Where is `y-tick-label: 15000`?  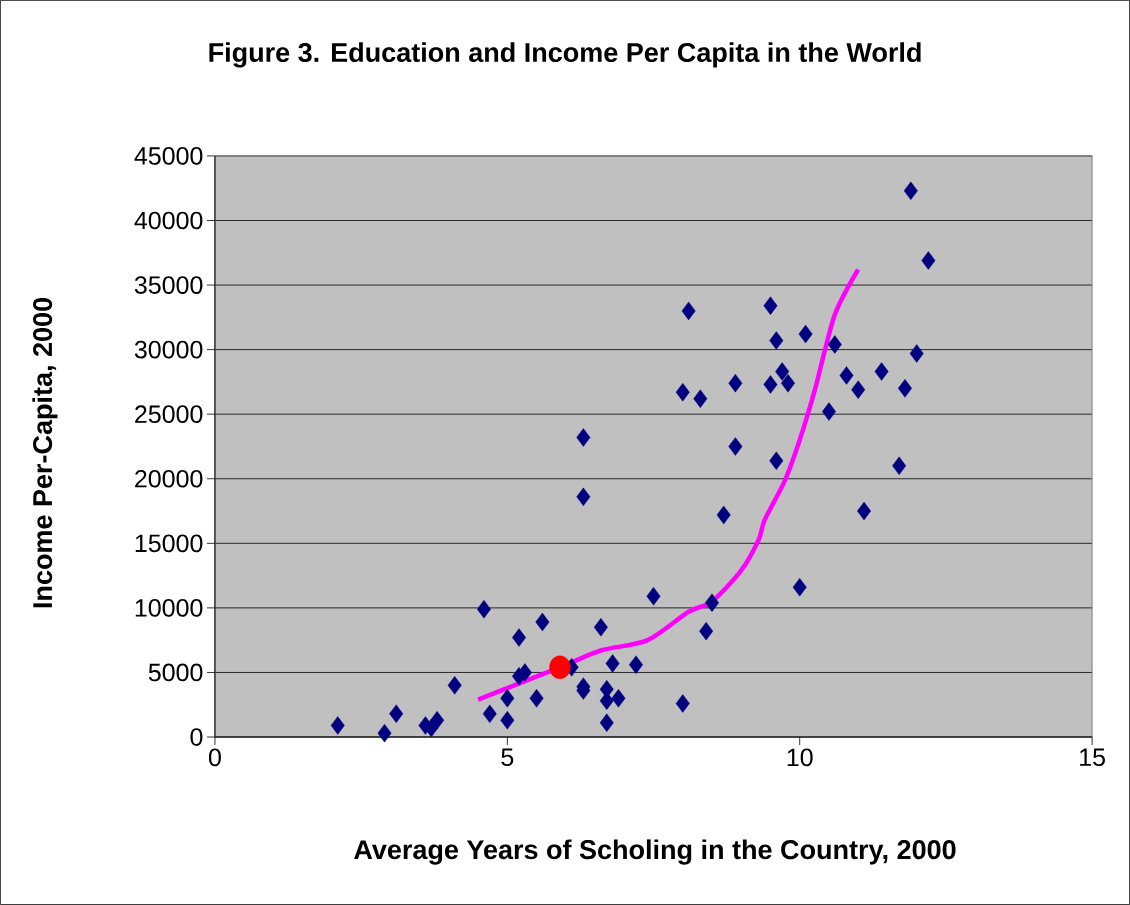
y-tick-label: 15000 is located at coordinates (169, 543).